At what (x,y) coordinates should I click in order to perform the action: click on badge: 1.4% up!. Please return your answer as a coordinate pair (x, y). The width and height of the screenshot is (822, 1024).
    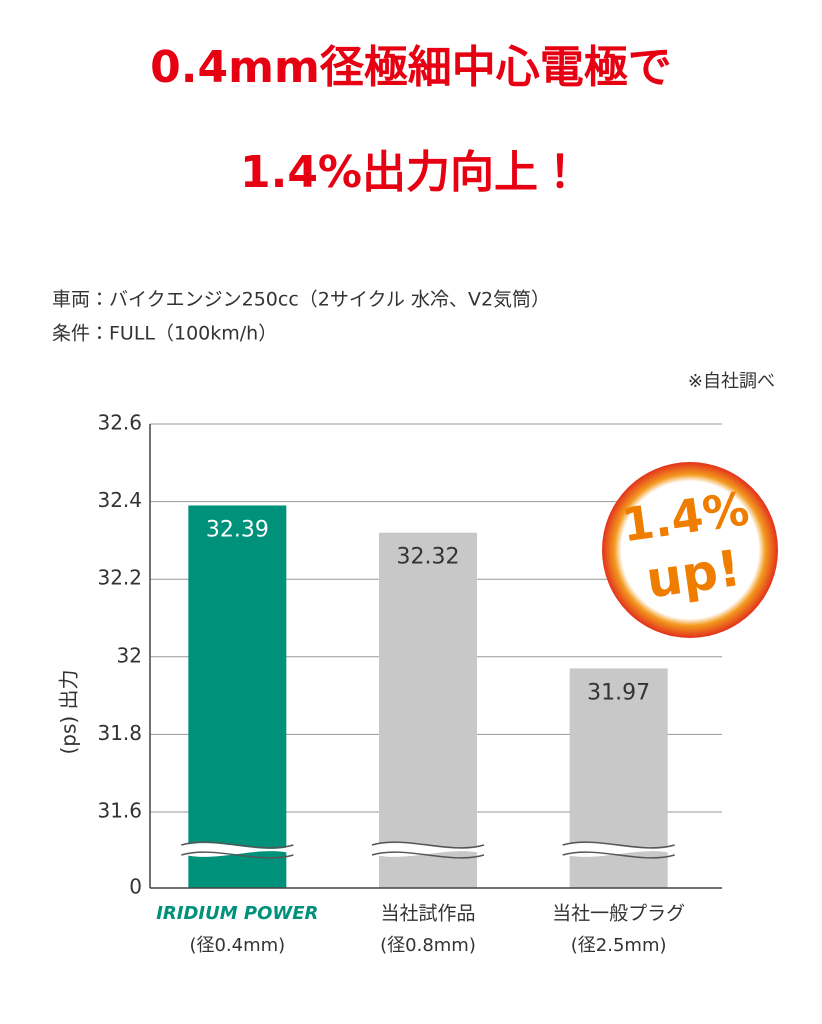
    Looking at the image, I should click on (690, 550).